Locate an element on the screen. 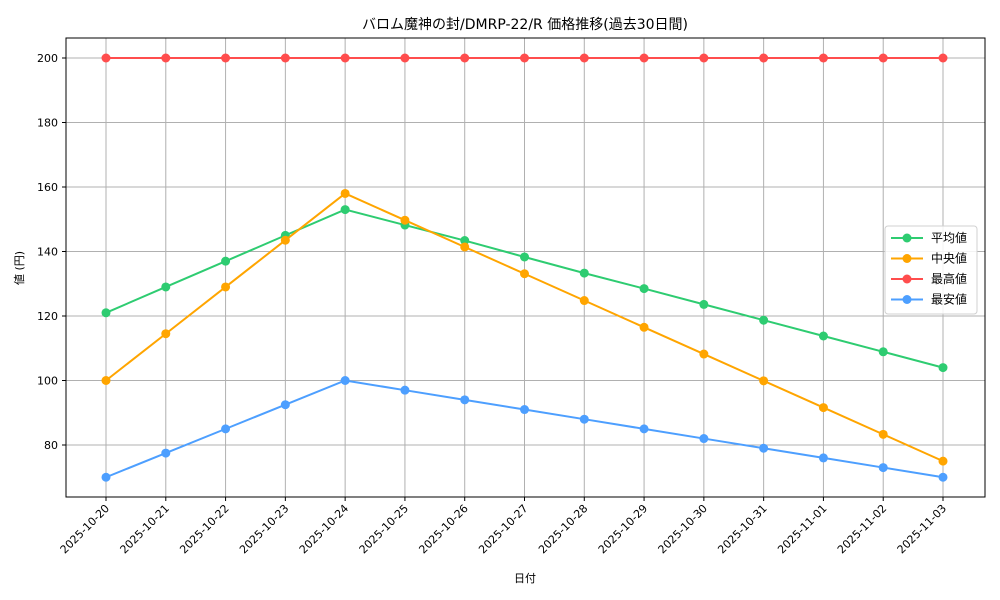 This screenshot has width=1000, height=600. legend-item: 中央値 is located at coordinates (929, 258).